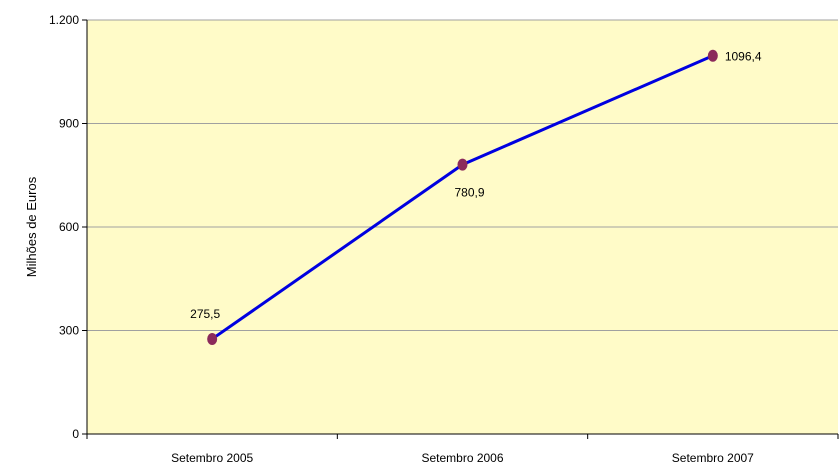  Describe the element at coordinates (462, 458) in the screenshot. I see `x-tick-label: Setembro 2006` at that location.